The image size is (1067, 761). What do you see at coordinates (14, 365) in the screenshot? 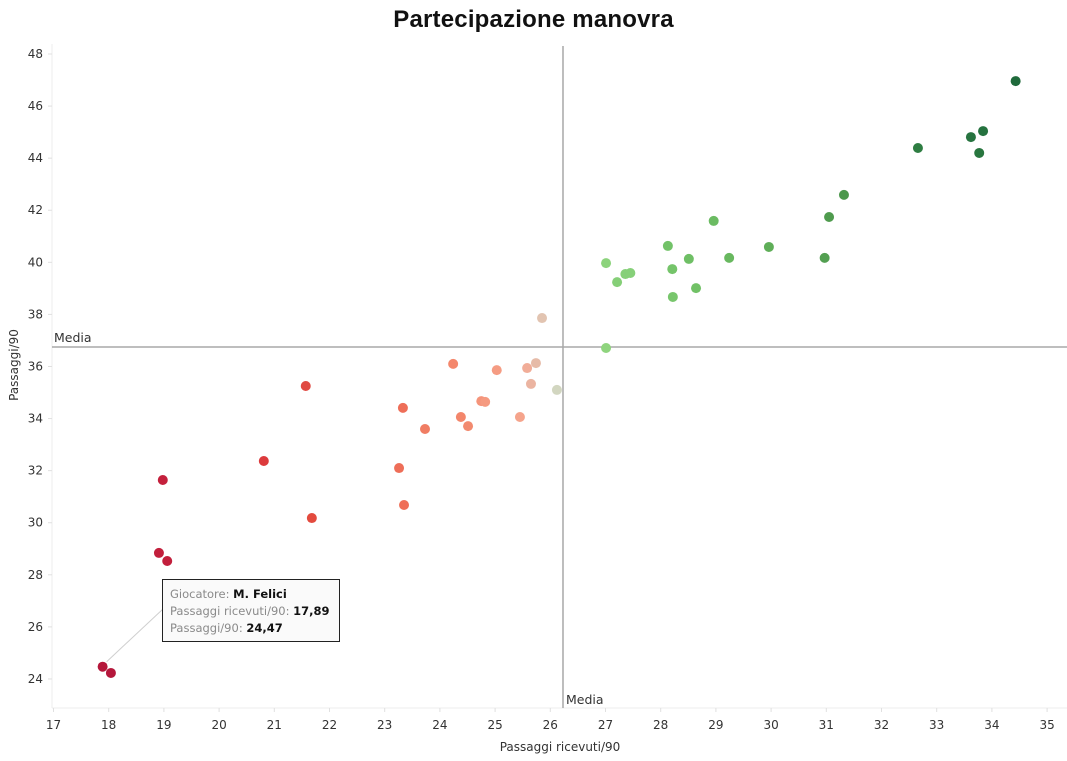
I see `y-axis-title: Passaggi/90` at bounding box center [14, 365].